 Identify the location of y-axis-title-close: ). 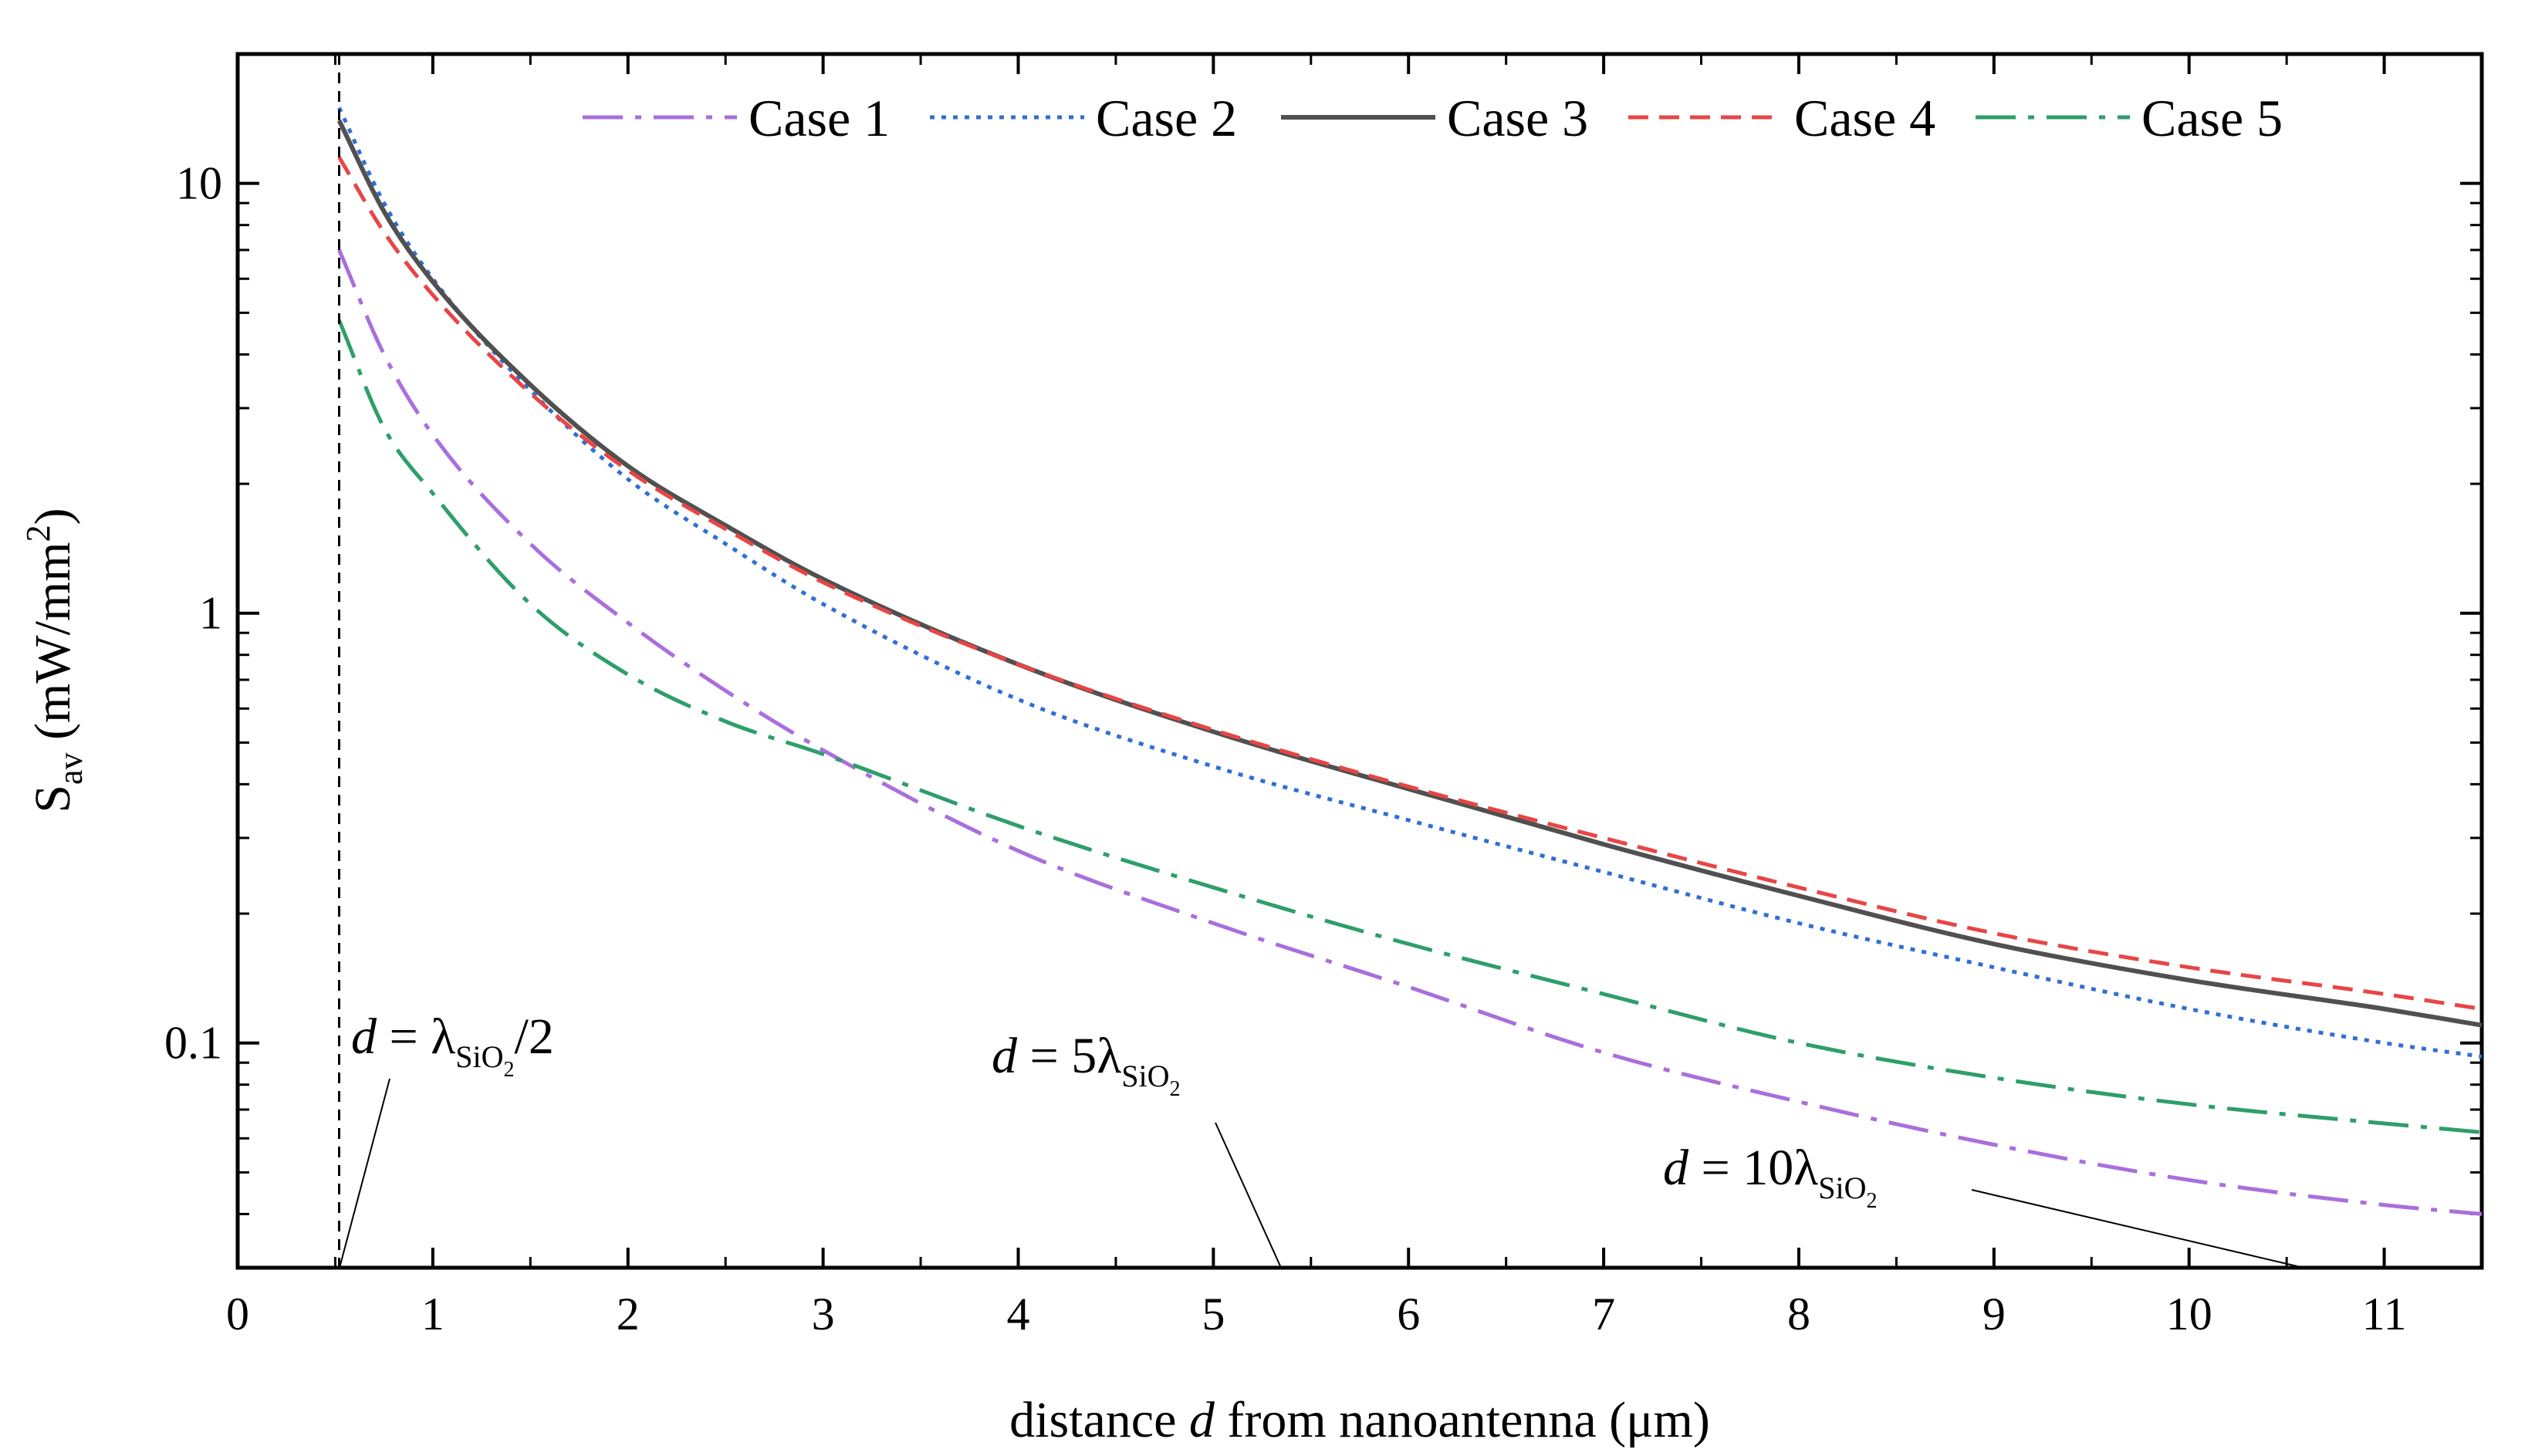
(53, 516).